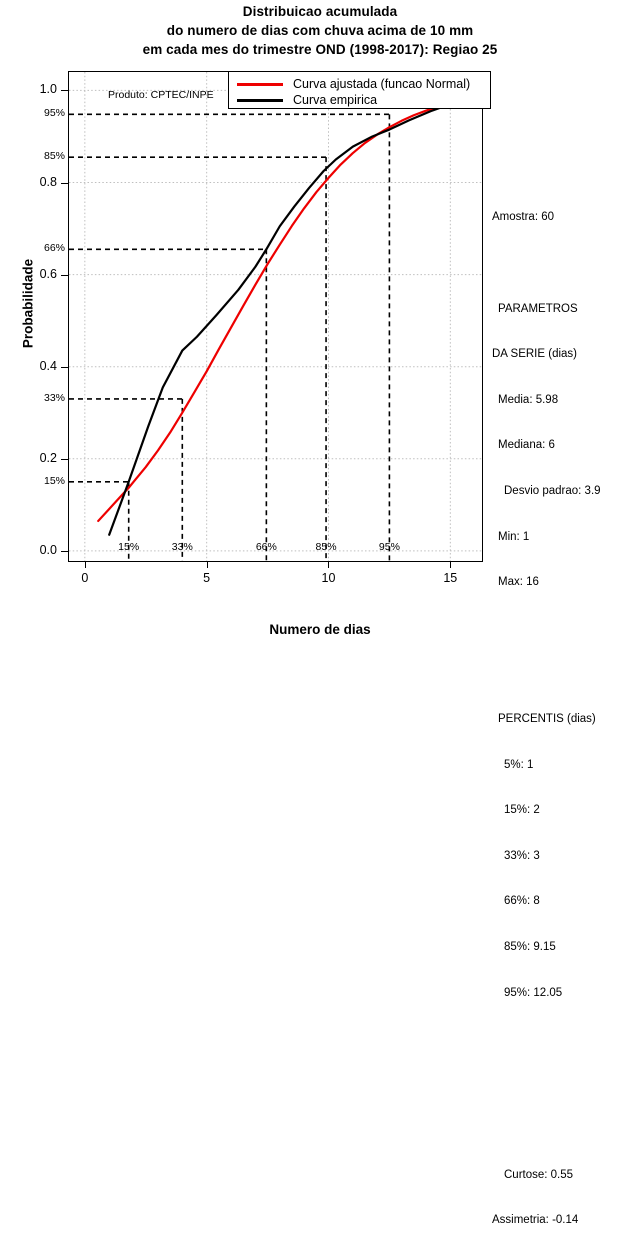 This screenshot has width=640, height=1244. Describe the element at coordinates (552, 490) in the screenshot. I see `stat-stddev: Desvio padrao: 3.9` at that location.